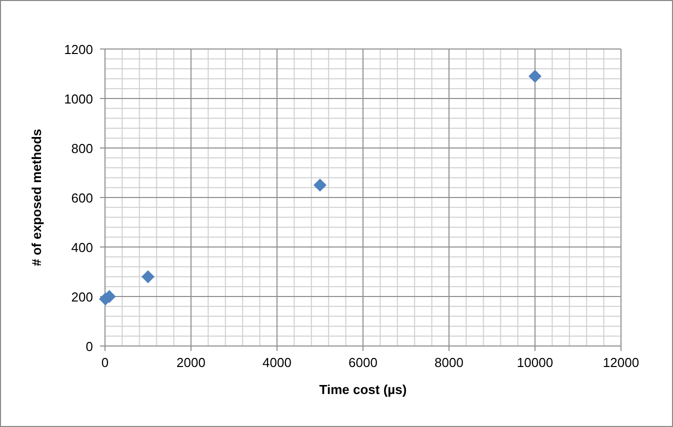  I want to click on y-tick-label: 1000, so click(78, 99).